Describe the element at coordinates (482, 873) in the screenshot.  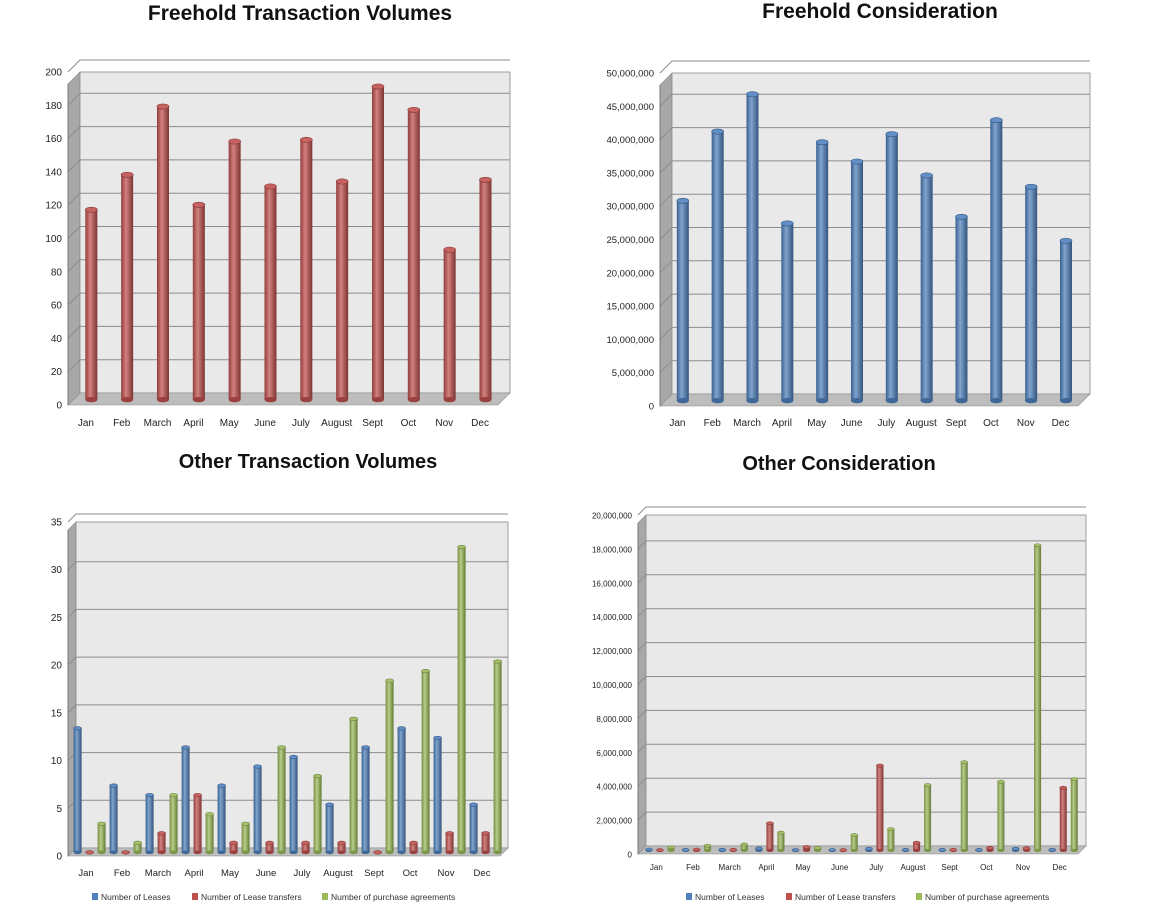
I see `x-tick-label: Dec` at that location.